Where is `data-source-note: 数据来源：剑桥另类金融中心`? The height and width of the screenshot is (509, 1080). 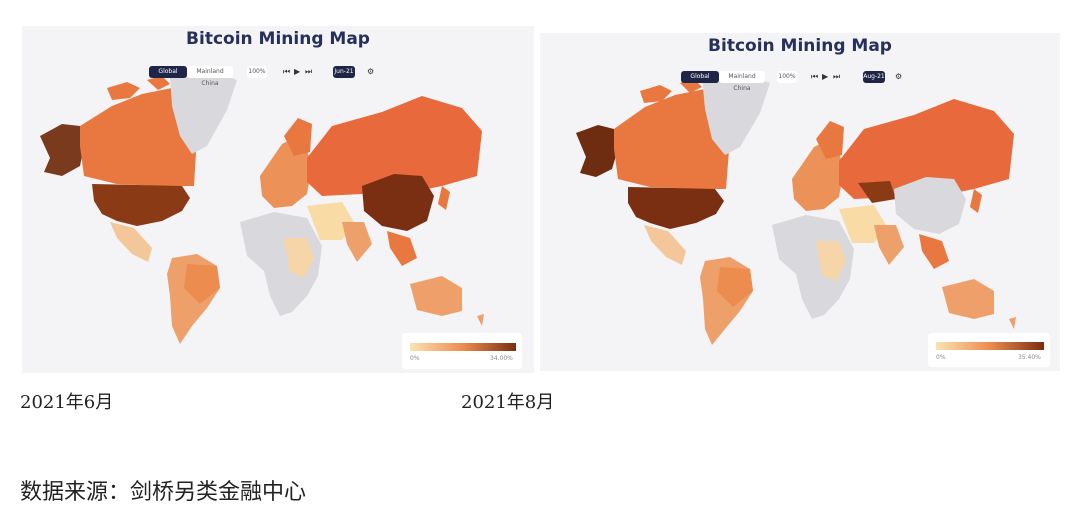 data-source-note: 数据来源：剑桥另类金融中心 is located at coordinates (163, 492).